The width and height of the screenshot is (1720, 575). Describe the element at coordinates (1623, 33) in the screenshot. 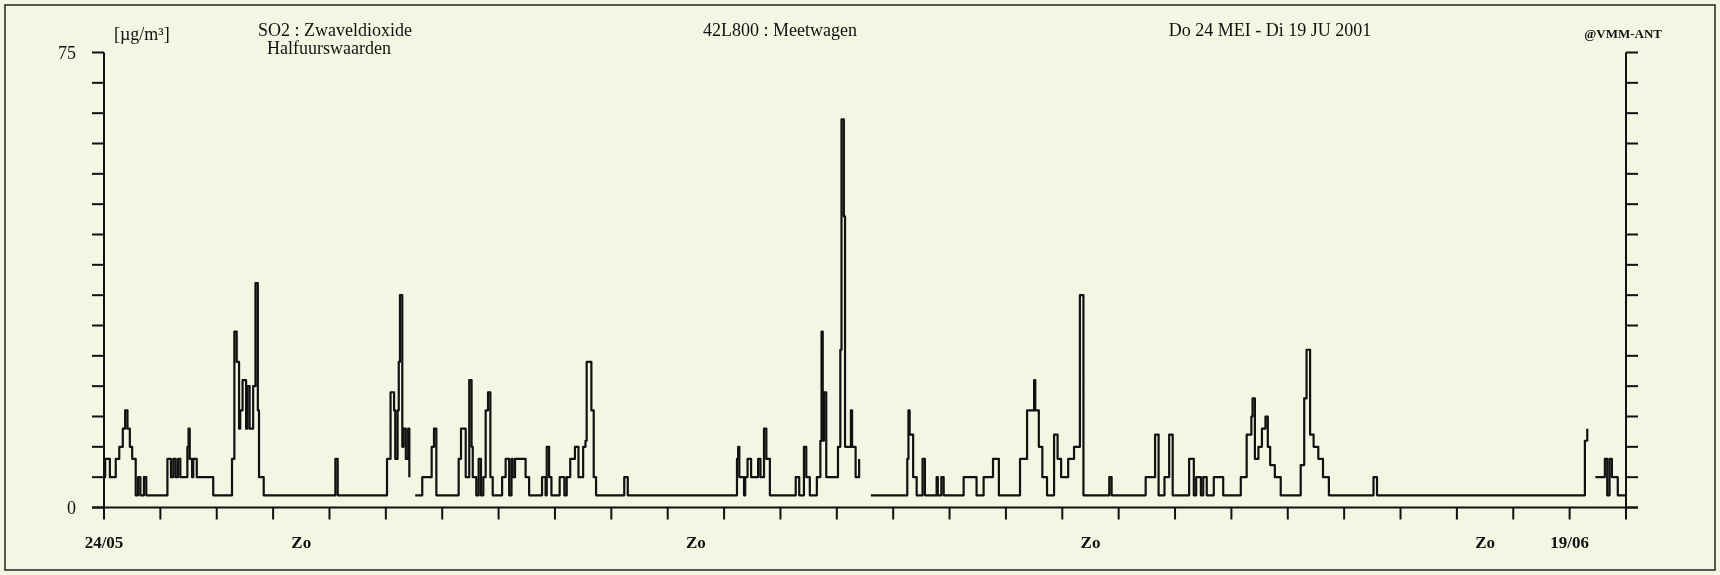

I see `text: @VMM-ANT` at that location.